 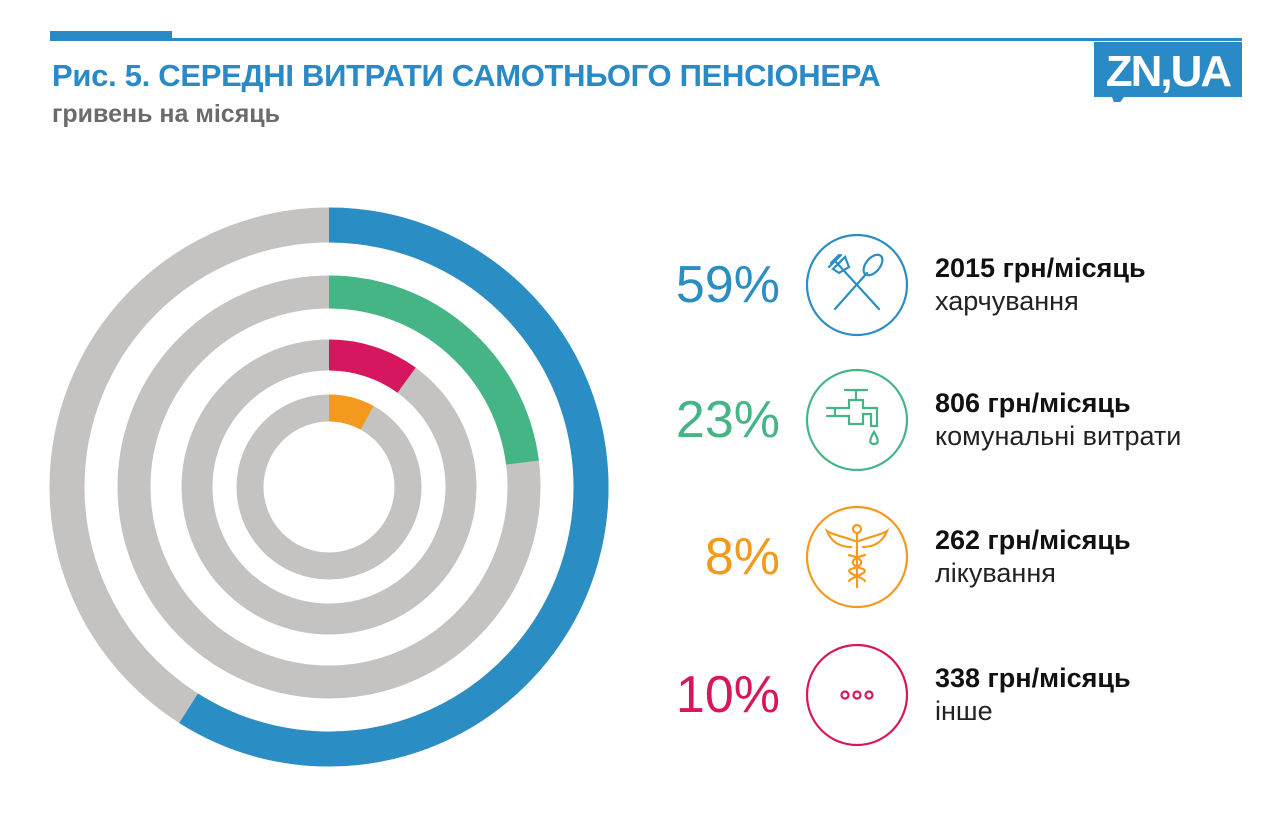 What do you see at coordinates (646, 39) in the screenshot?
I see `header-rule` at bounding box center [646, 39].